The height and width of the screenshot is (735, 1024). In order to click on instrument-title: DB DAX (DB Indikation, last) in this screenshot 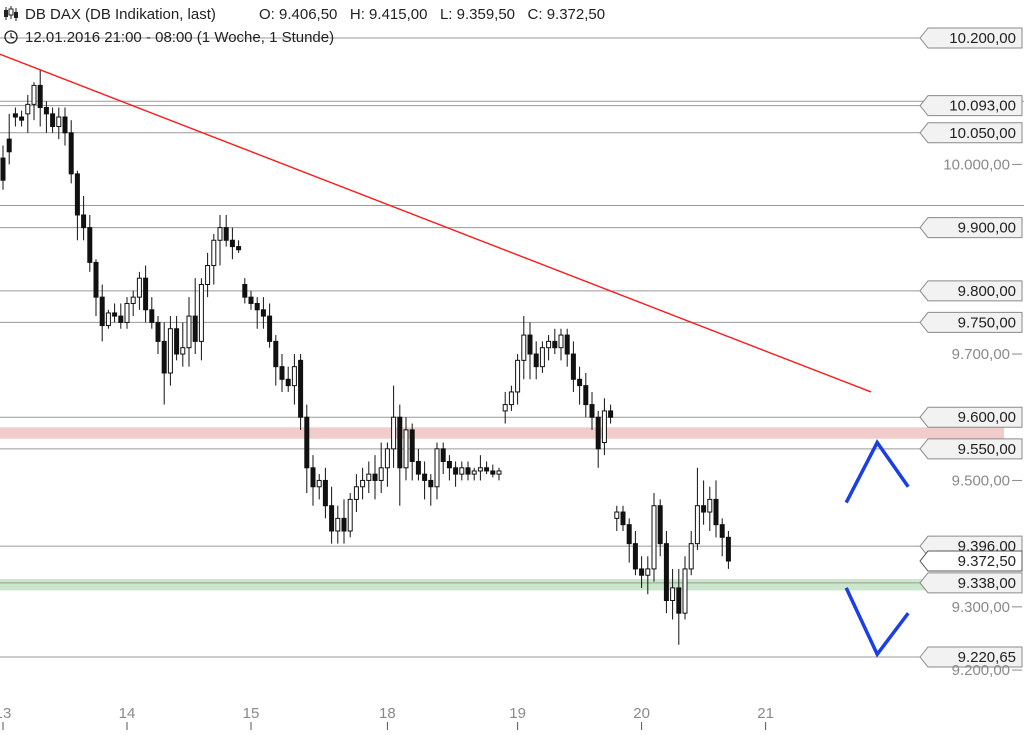, I will do `click(120, 14)`.